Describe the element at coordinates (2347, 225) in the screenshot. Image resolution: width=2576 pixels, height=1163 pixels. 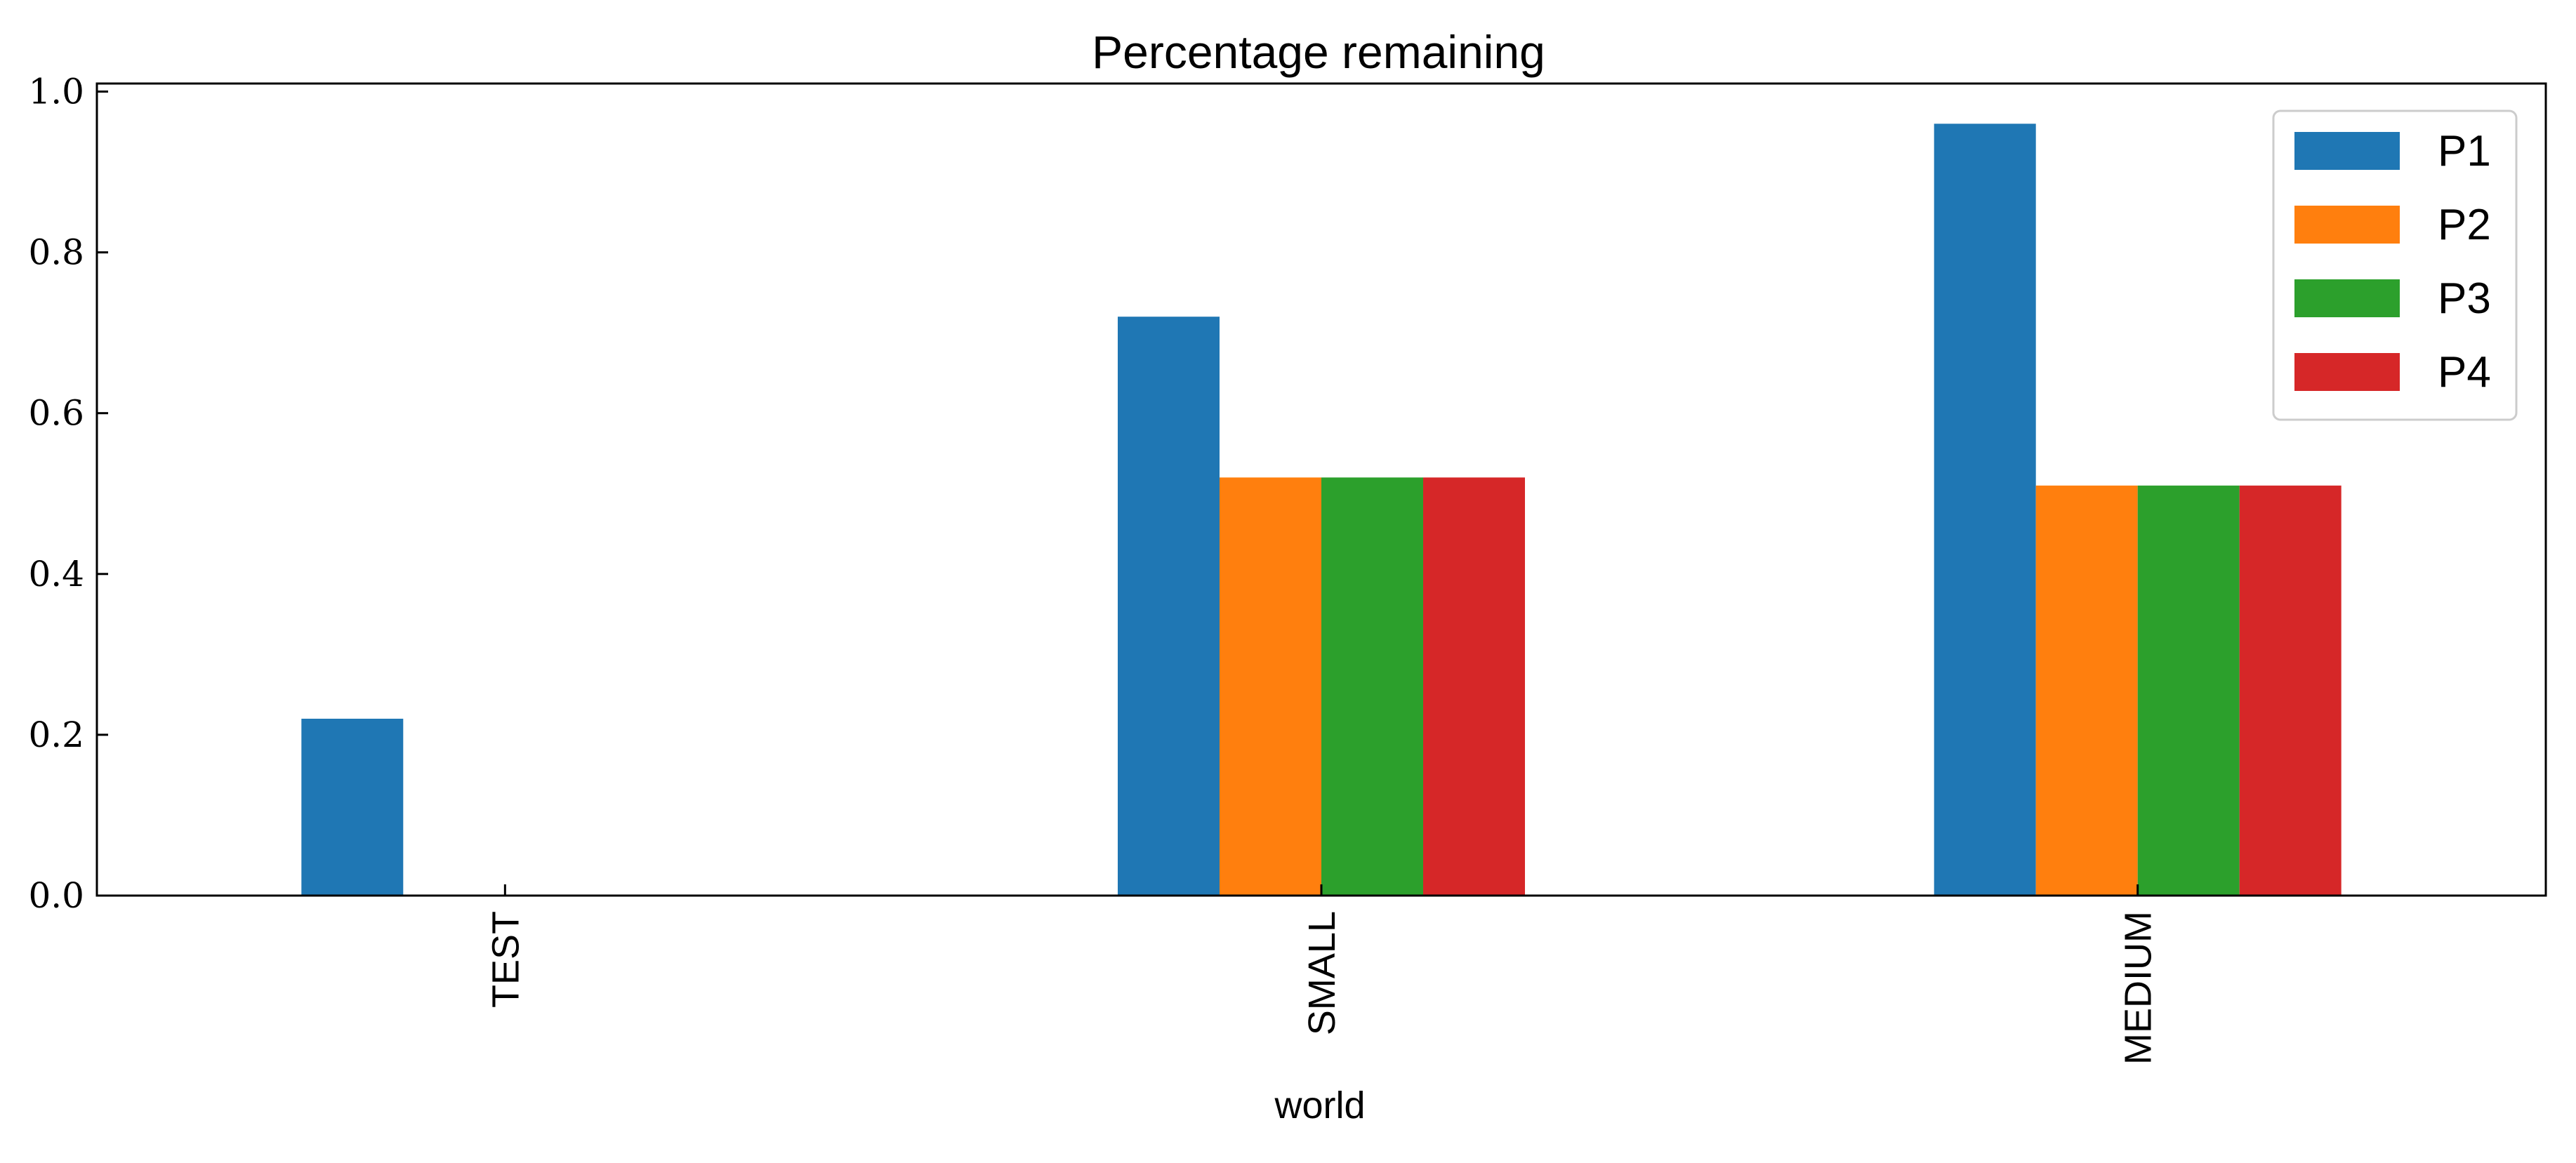
I see `legend-swatch-p2` at that location.